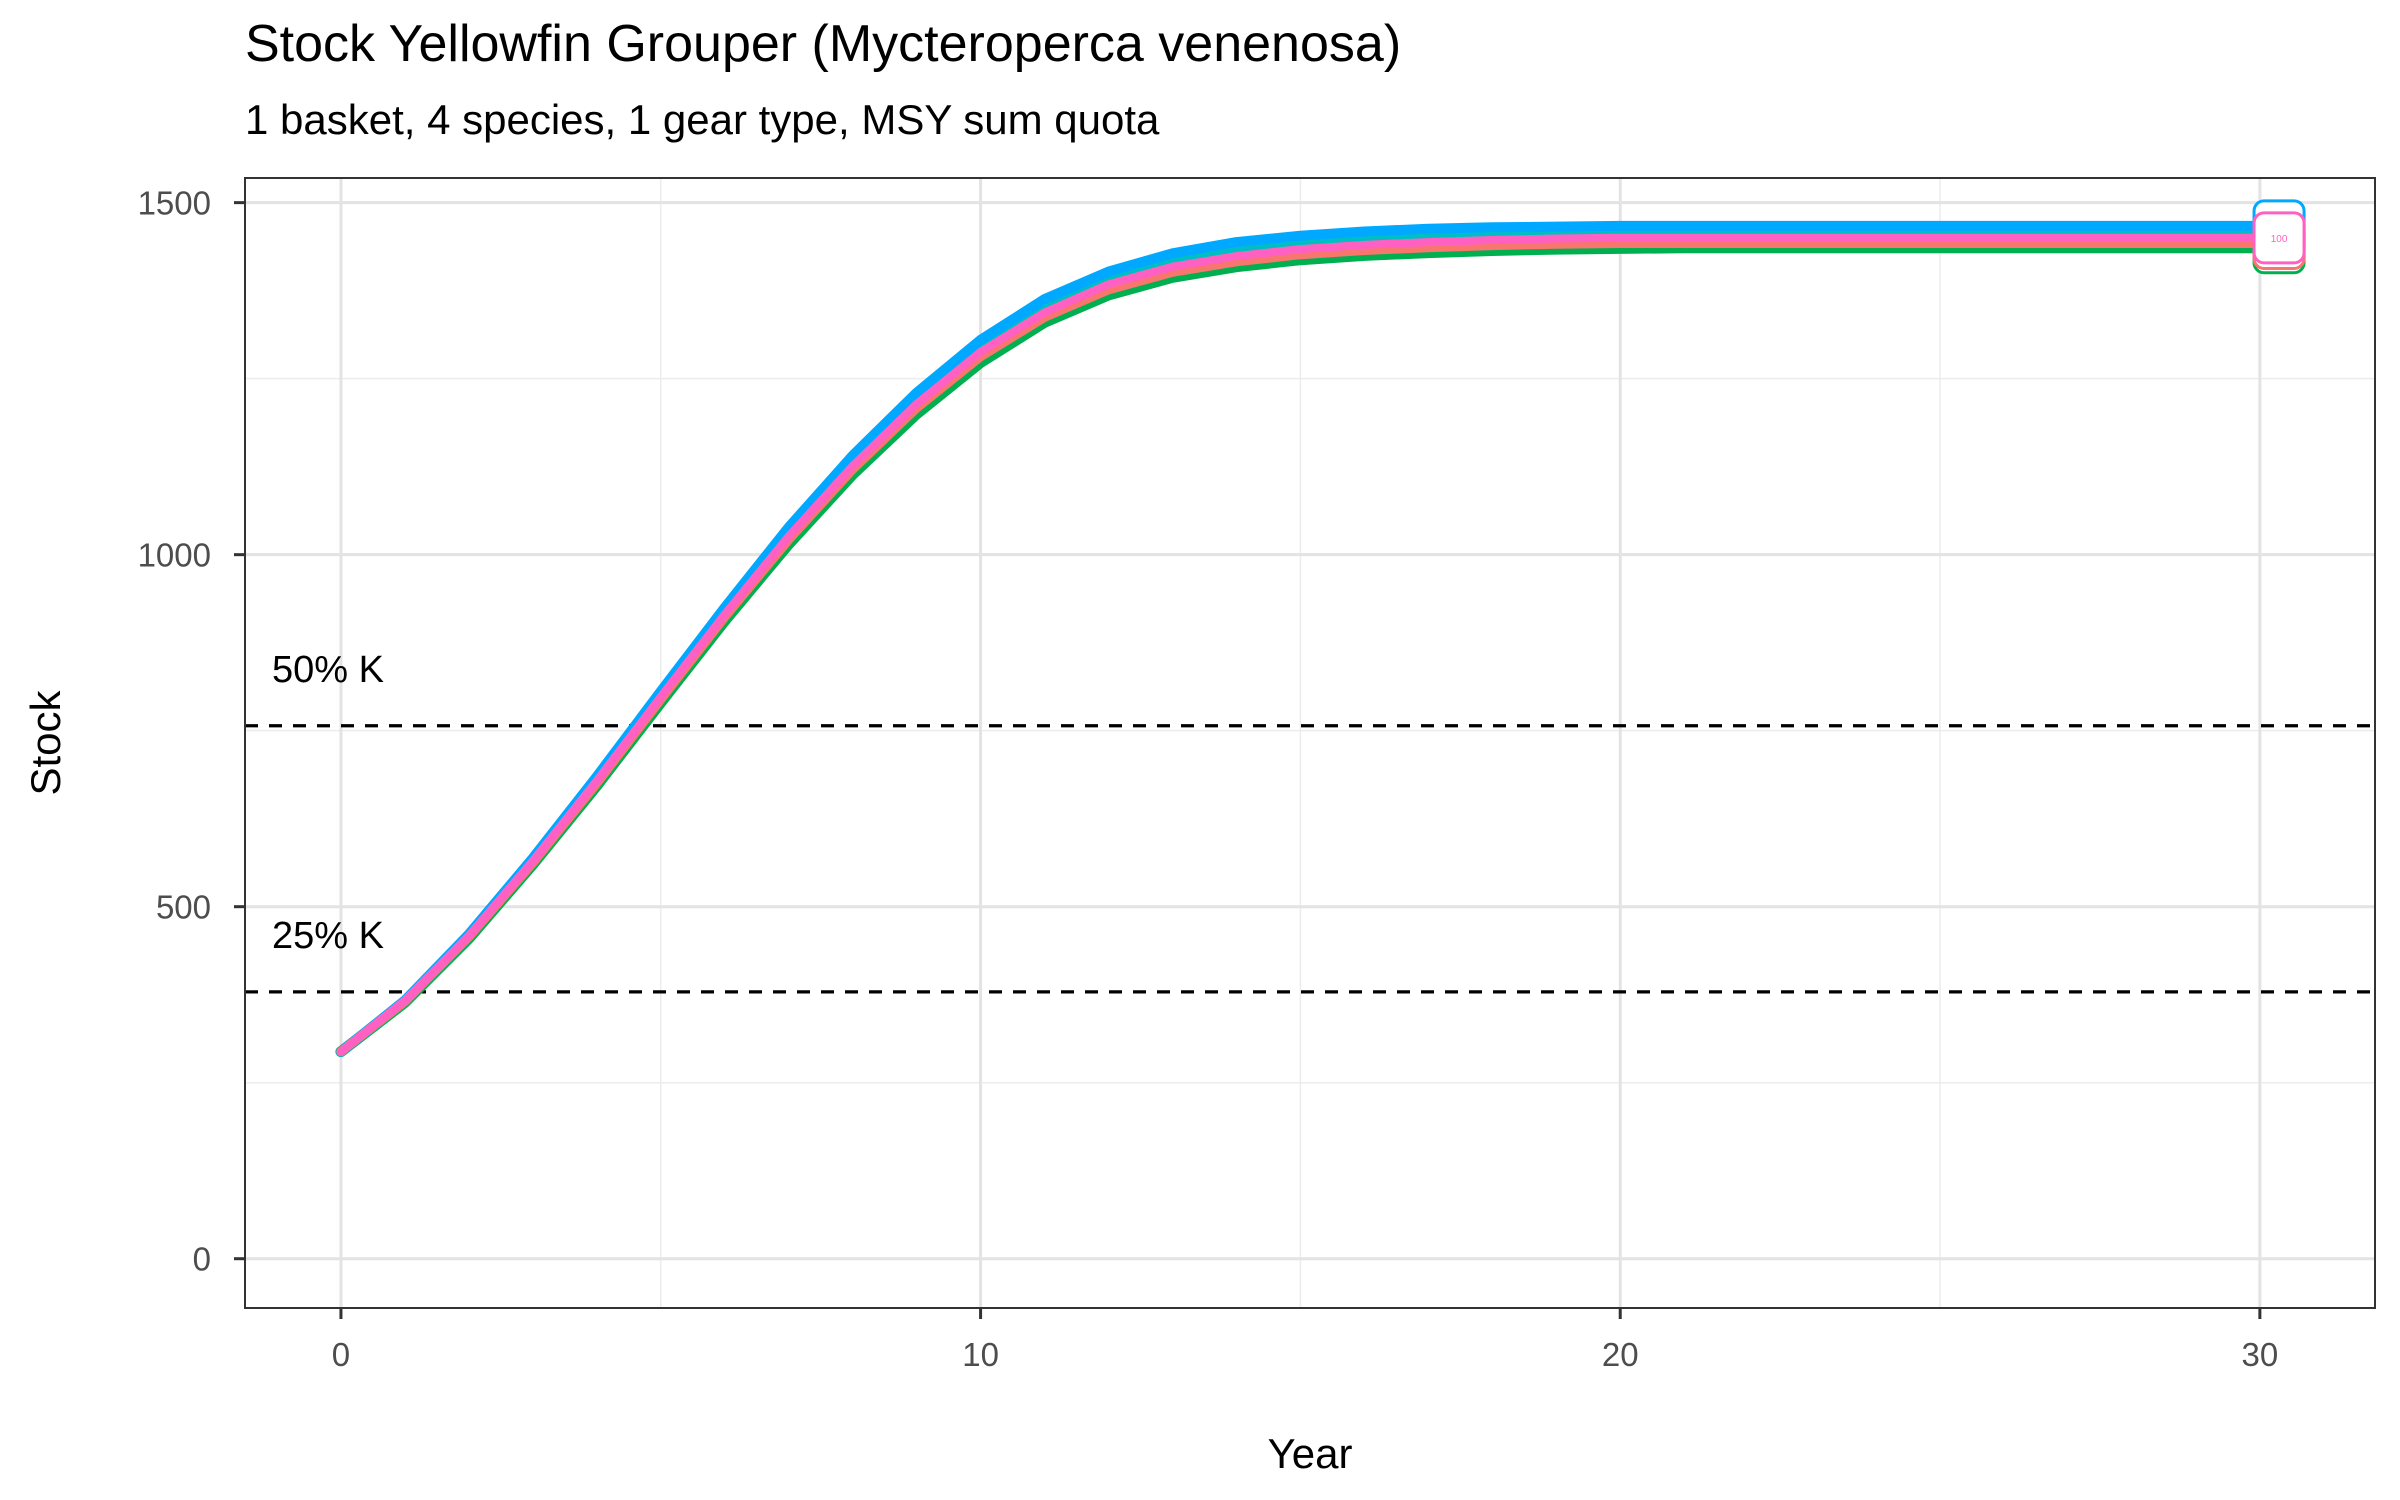 The width and height of the screenshot is (2400, 1500). What do you see at coordinates (174, 203) in the screenshot?
I see `y-tick-label: 1500` at bounding box center [174, 203].